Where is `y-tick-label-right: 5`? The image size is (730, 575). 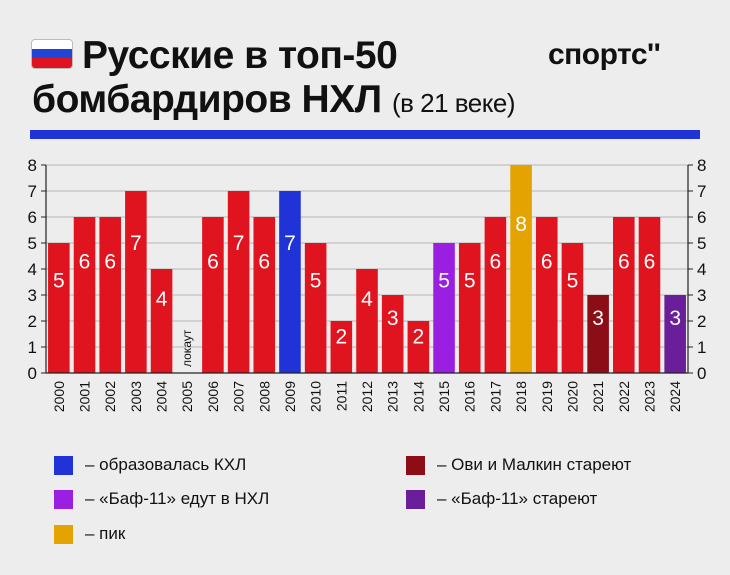
y-tick-label-right: 5 is located at coordinates (701, 243).